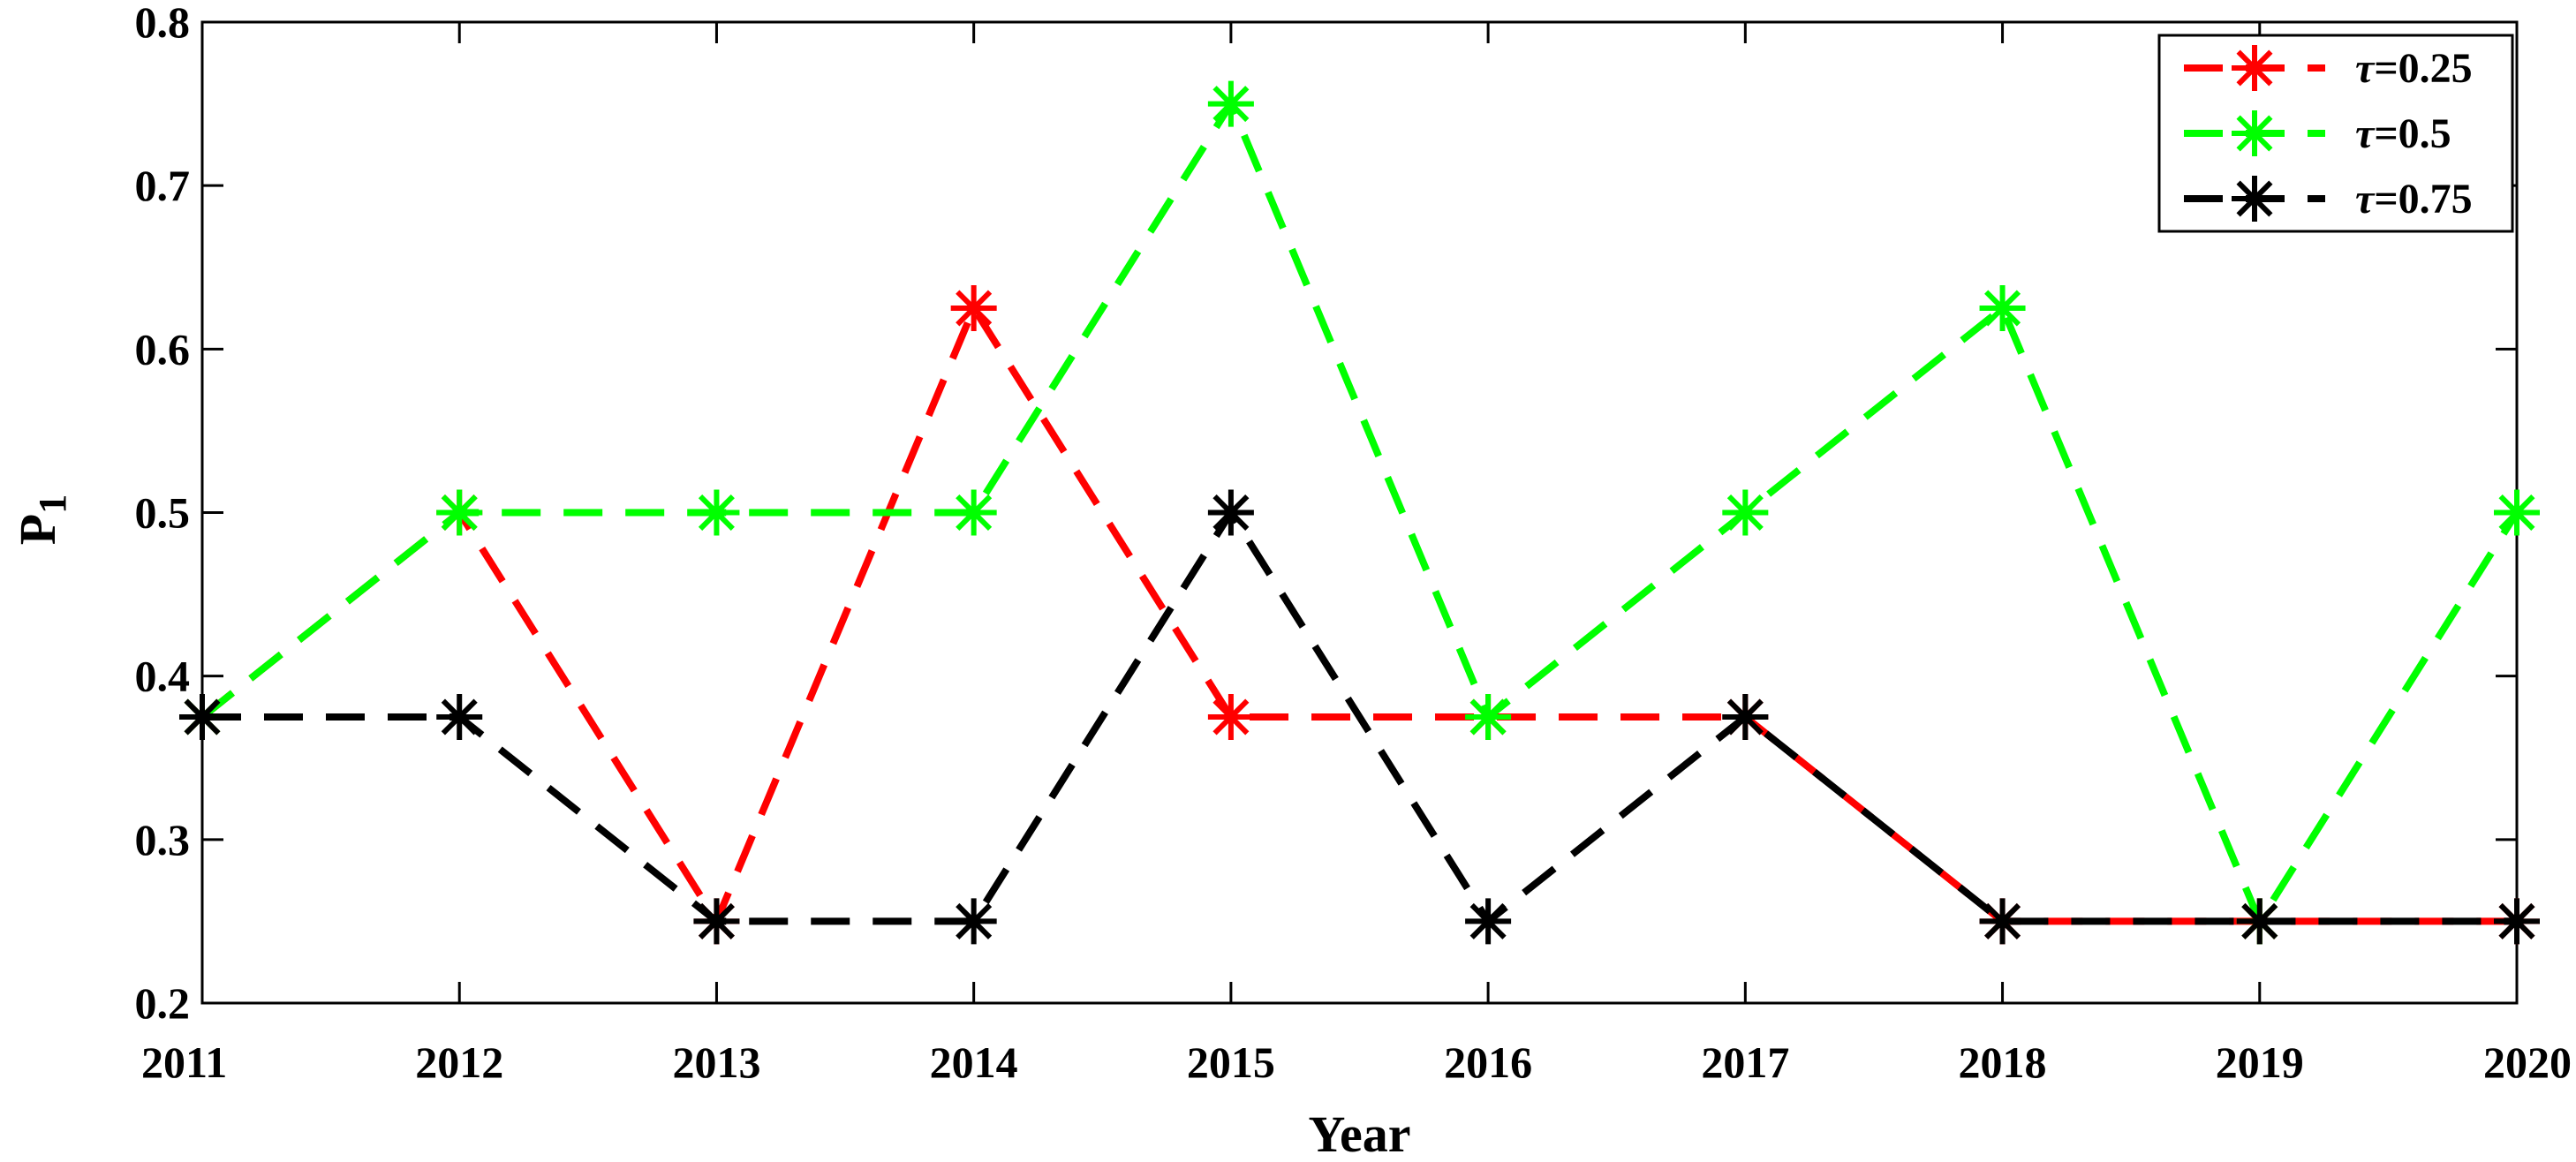  Describe the element at coordinates (163, 677) in the screenshot. I see `y-tick-label: 0.4` at that location.